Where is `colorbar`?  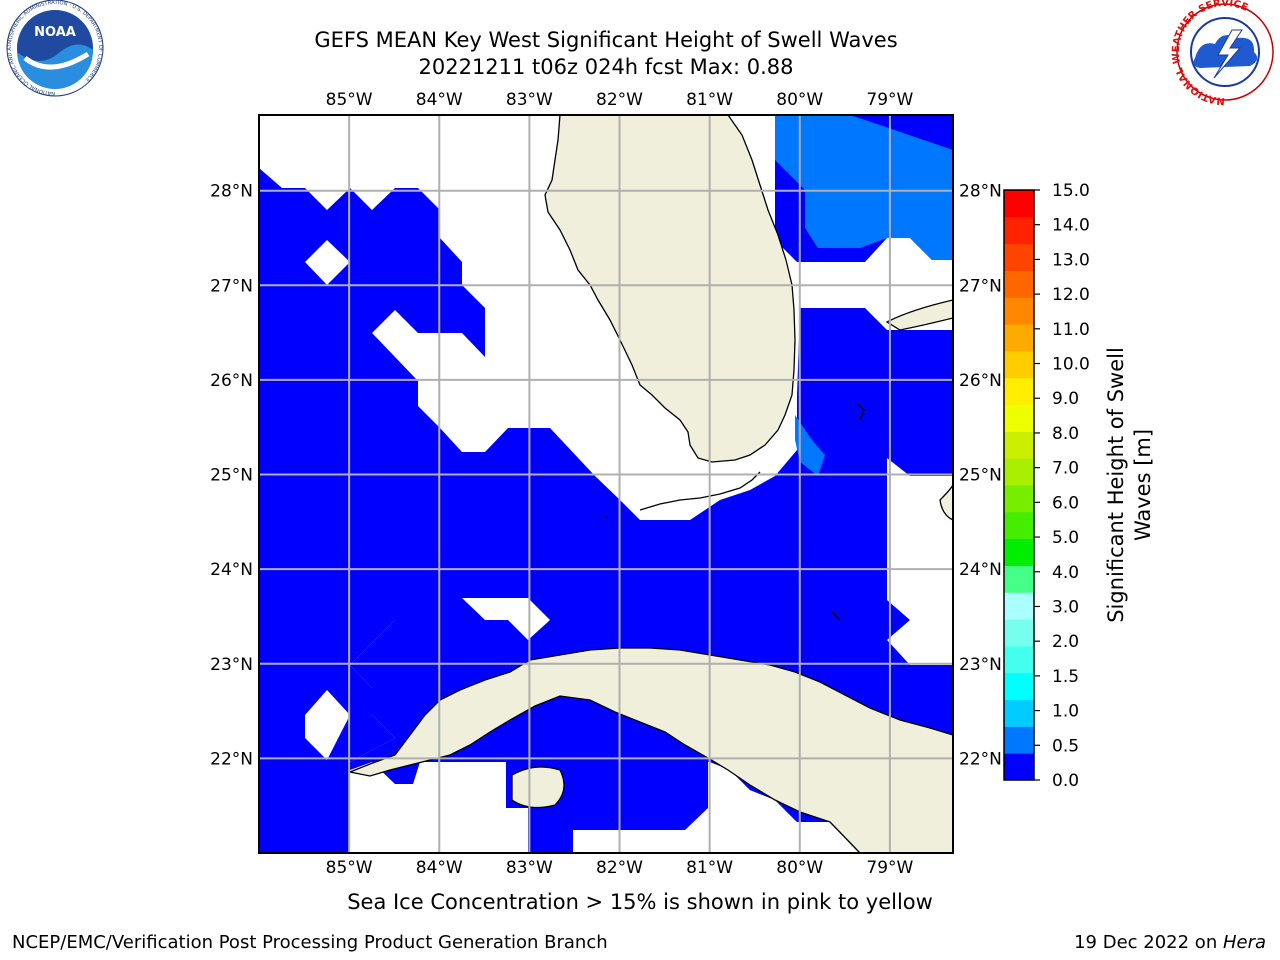
colorbar is located at coordinates (1019, 485).